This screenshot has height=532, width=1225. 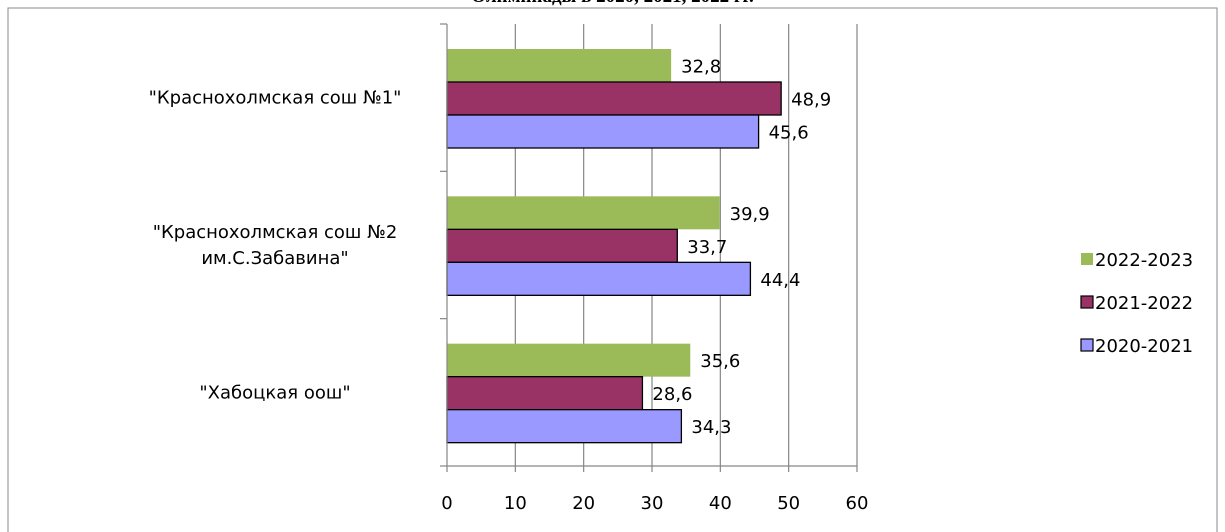 What do you see at coordinates (583, 503) in the screenshot?
I see `x-tick-label: 20` at bounding box center [583, 503].